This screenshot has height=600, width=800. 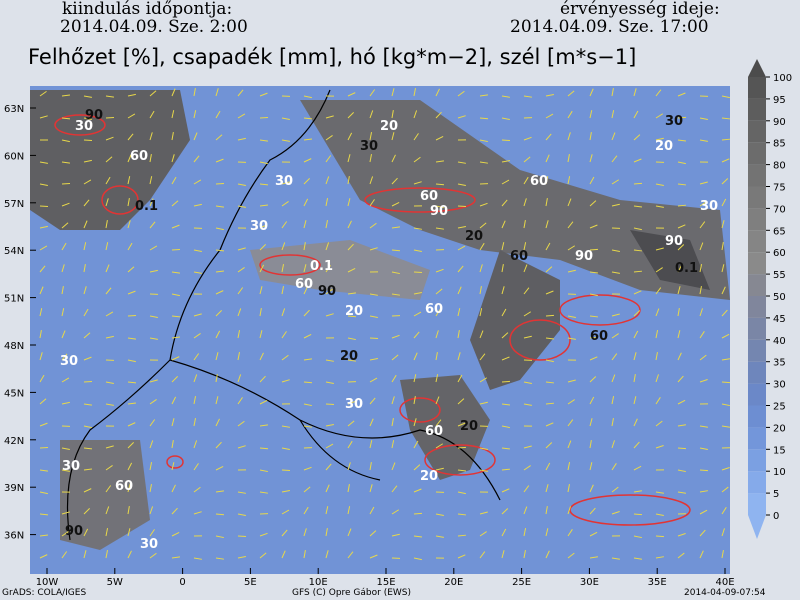 What do you see at coordinates (779, 166) in the screenshot?
I see `colorbar-label: 80` at bounding box center [779, 166].